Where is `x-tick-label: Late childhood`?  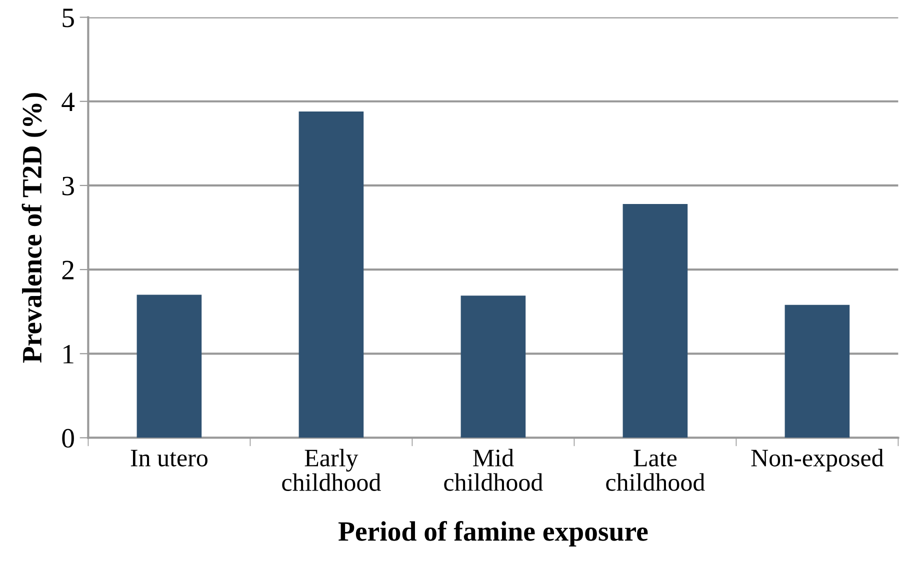 x-tick-label: Late childhood is located at coordinates (655, 470).